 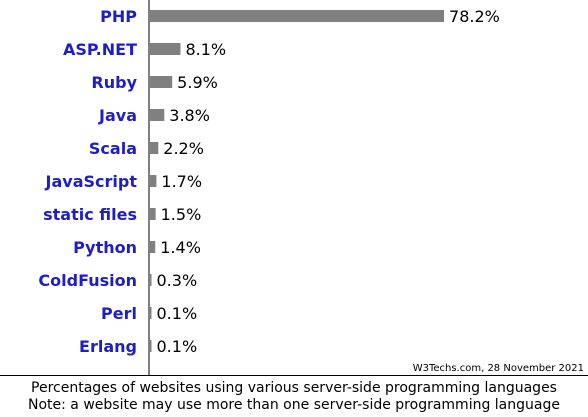 I want to click on category-label-erlang: Erlang, so click(x=108, y=346).